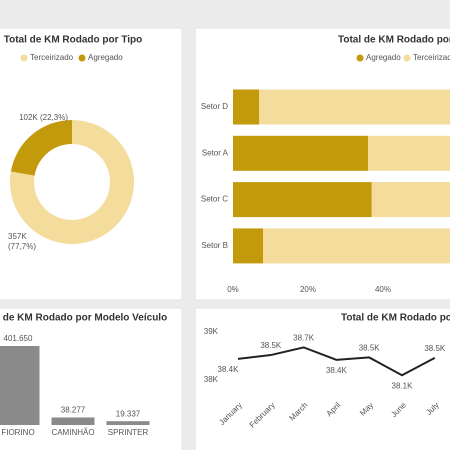 The width and height of the screenshot is (450, 450). What do you see at coordinates (211, 379) in the screenshot?
I see `y-tick-label: 38K` at bounding box center [211, 379].